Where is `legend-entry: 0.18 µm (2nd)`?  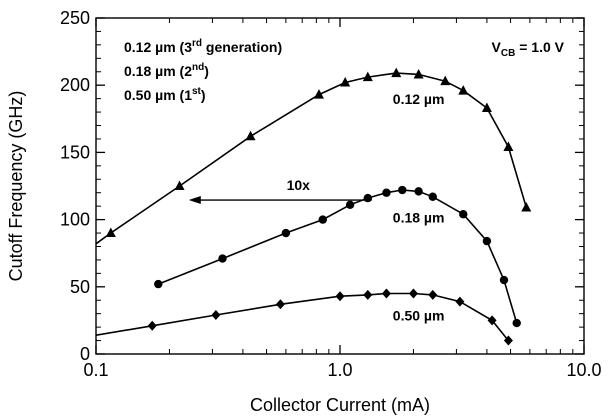
legend-entry: 0.18 µm (2nd) is located at coordinates (166, 70).